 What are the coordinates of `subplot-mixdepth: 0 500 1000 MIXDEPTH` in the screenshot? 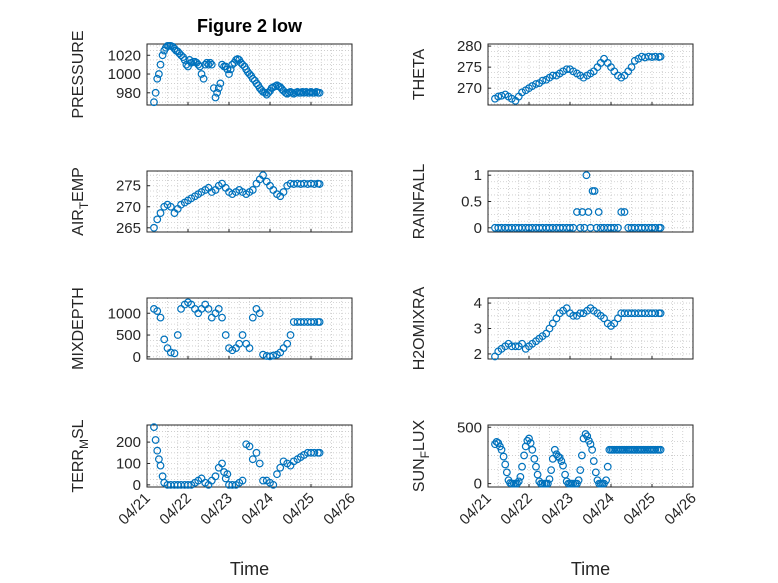 It's located at (211, 328).